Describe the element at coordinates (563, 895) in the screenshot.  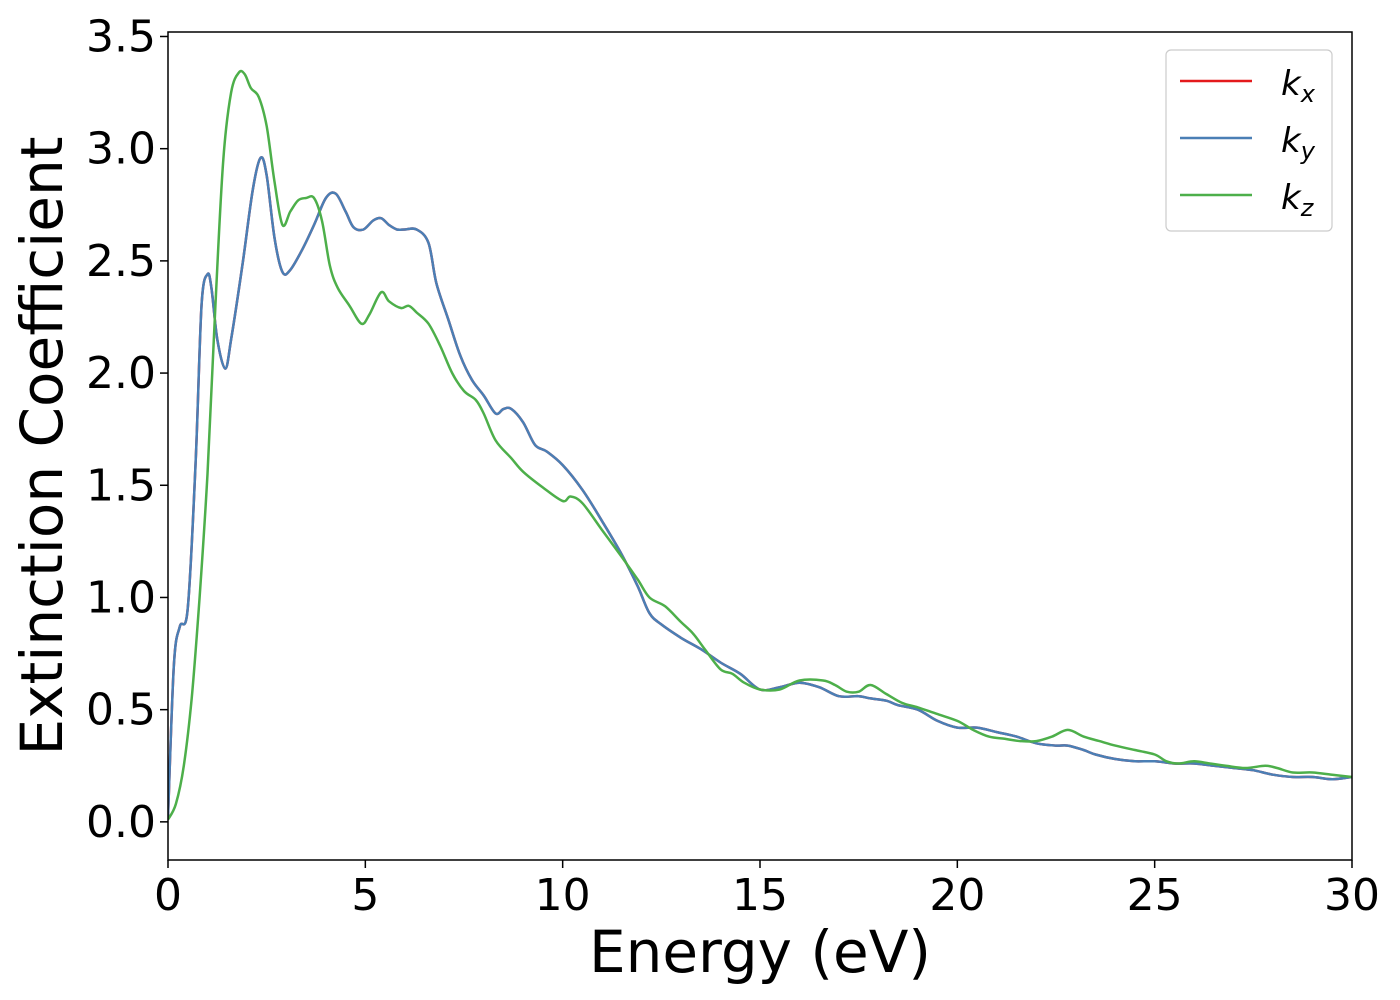
I see `x-tick-label: 10` at that location.